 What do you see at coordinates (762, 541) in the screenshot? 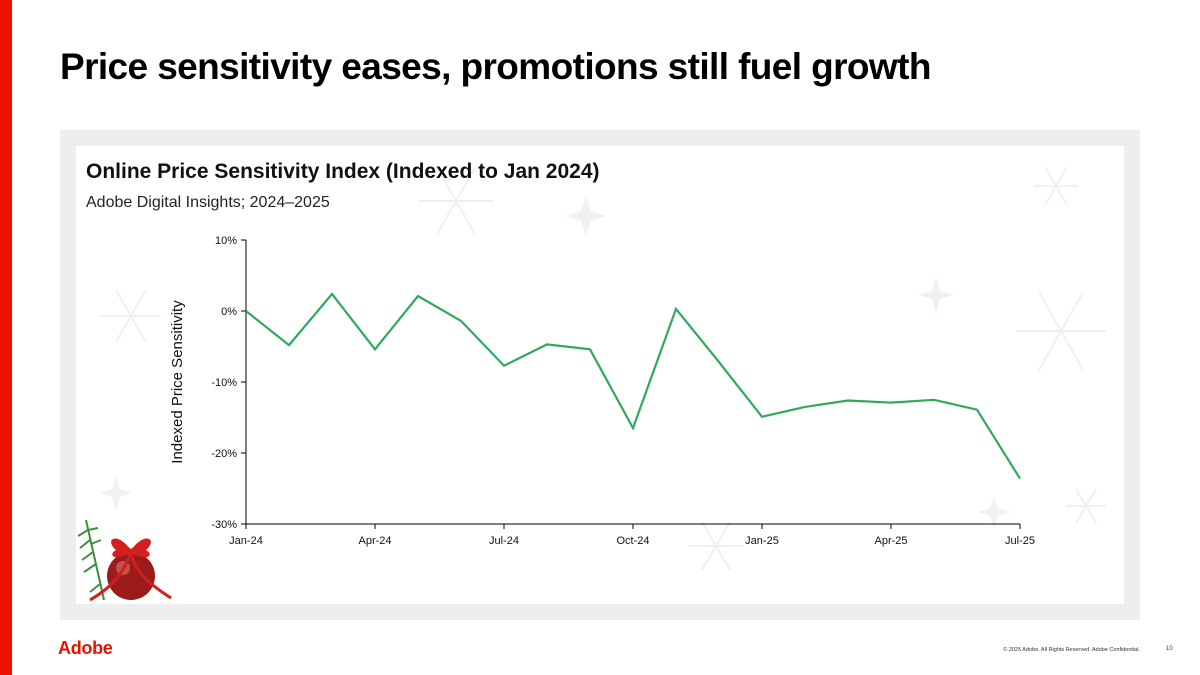
I see `x-tick-label: Jan-25` at bounding box center [762, 541].